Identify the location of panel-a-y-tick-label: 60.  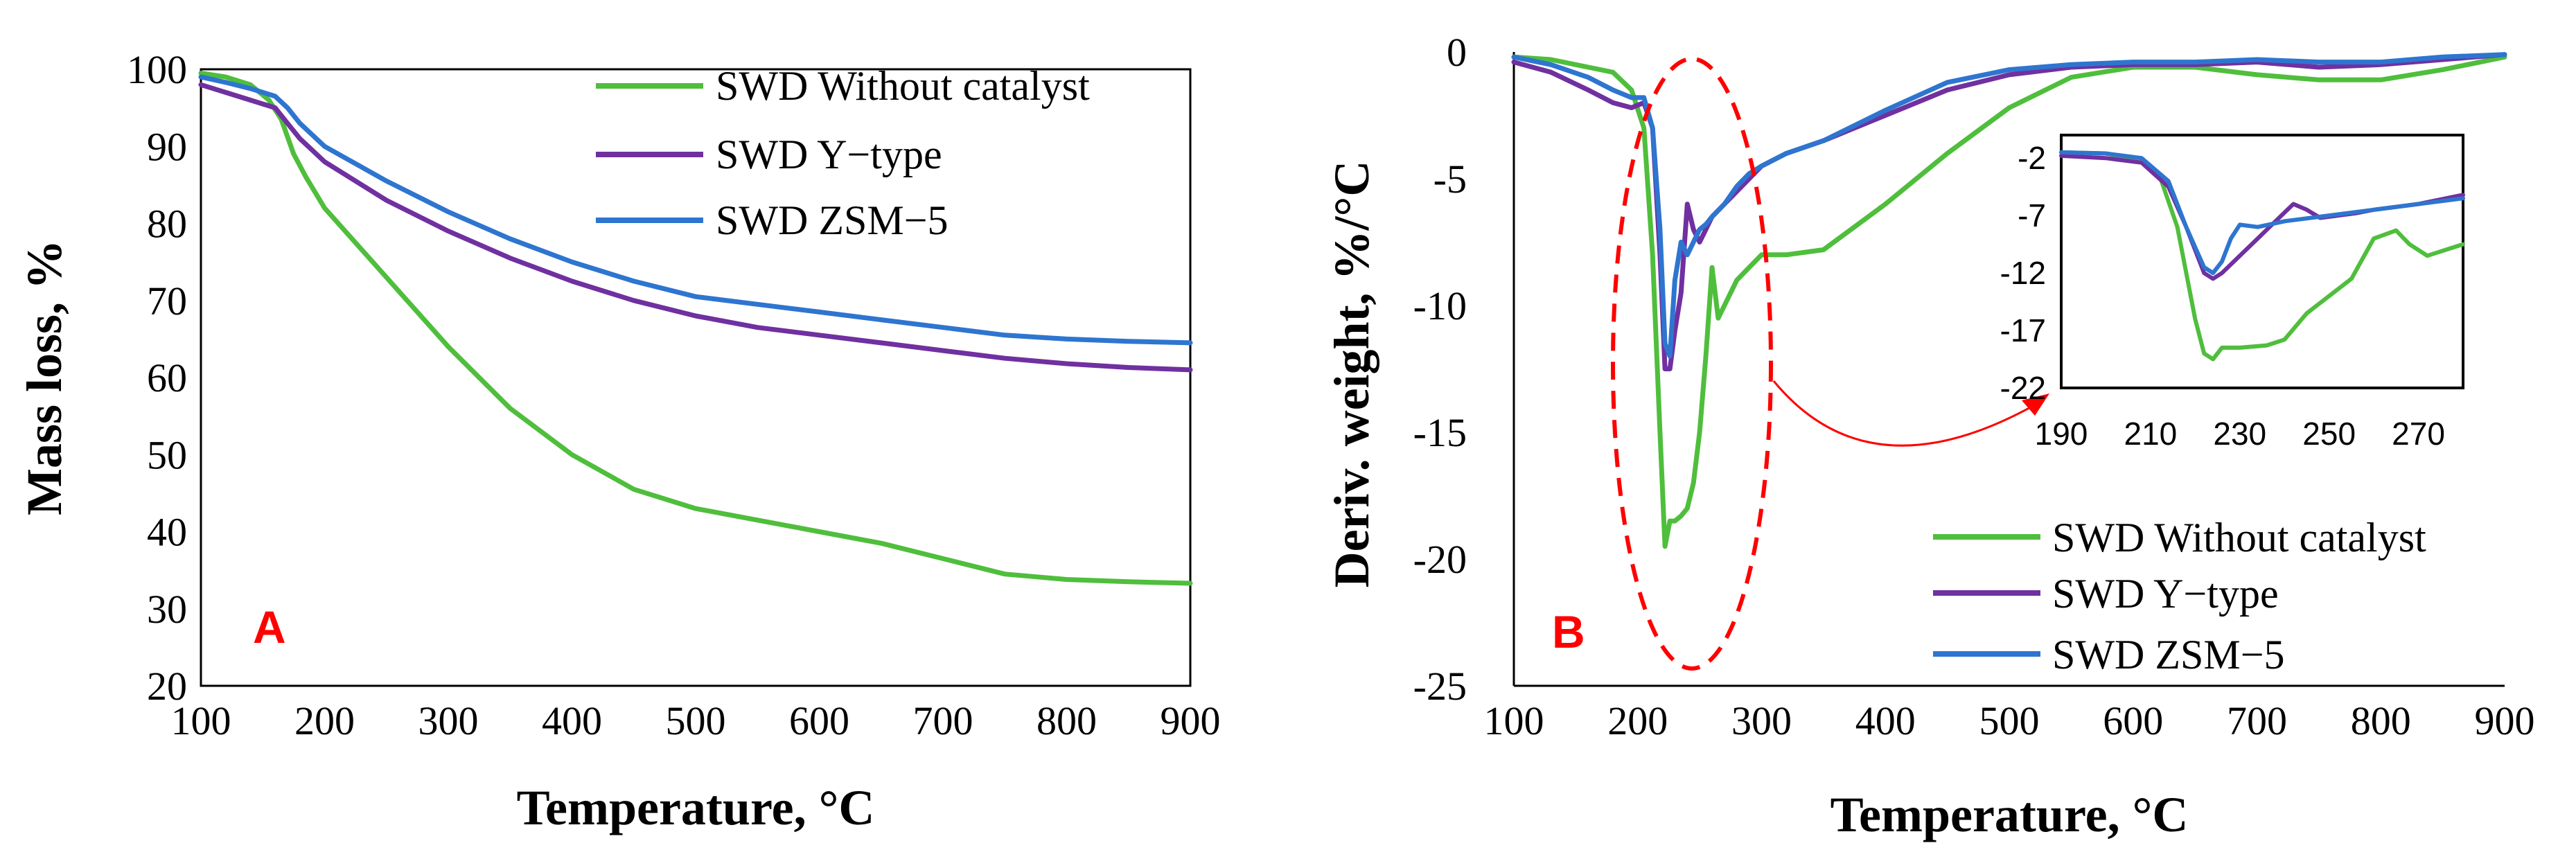
(167, 378).